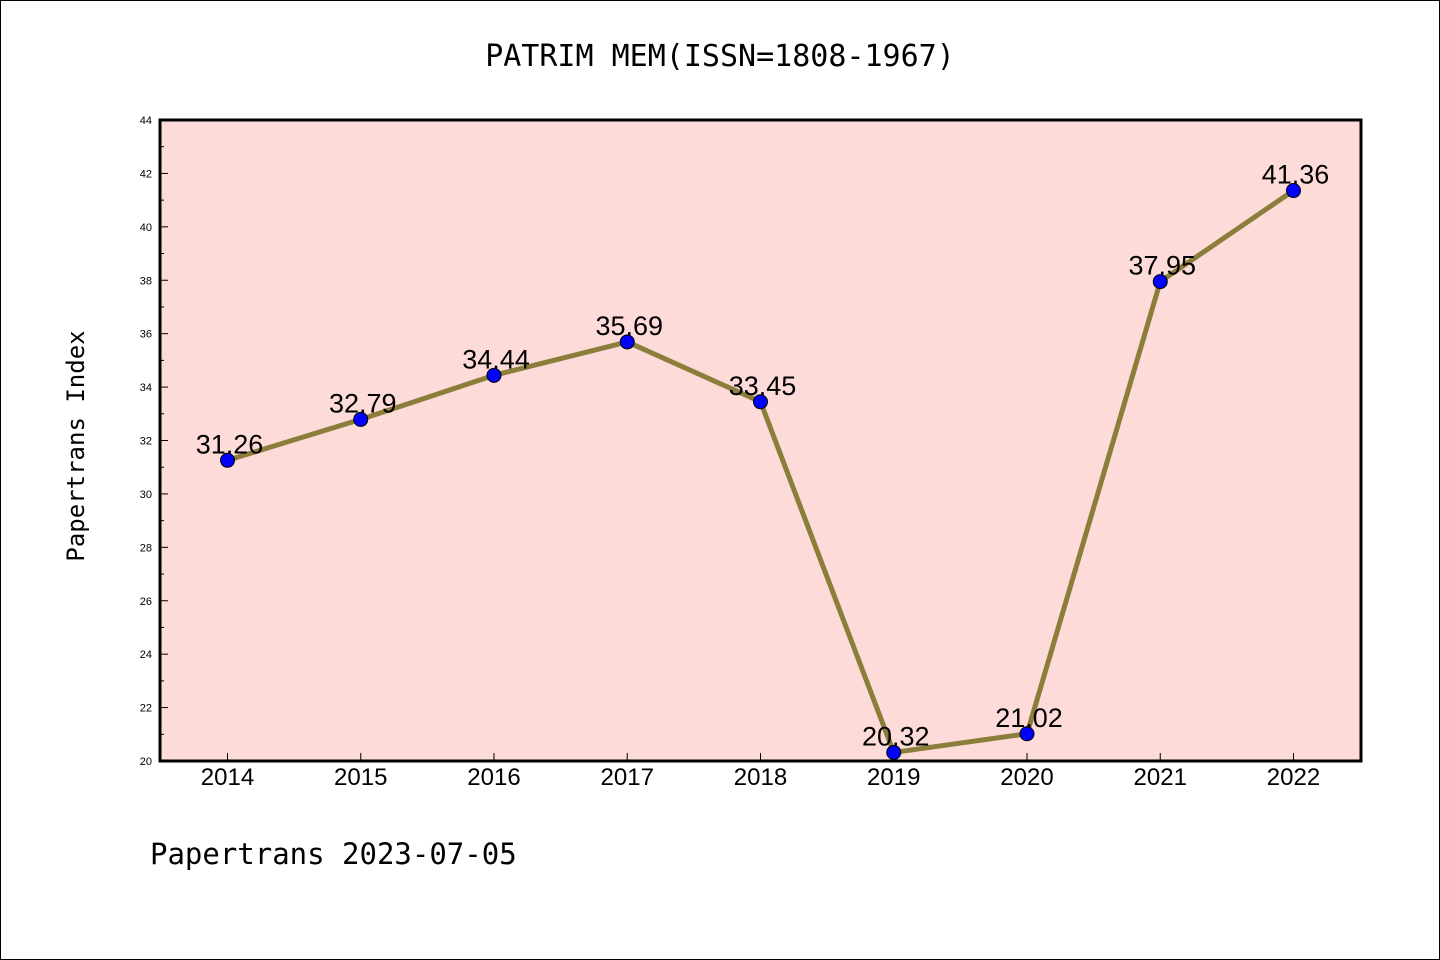 This screenshot has width=1440, height=960. What do you see at coordinates (146, 388) in the screenshot?
I see `y-tick-label: 34` at bounding box center [146, 388].